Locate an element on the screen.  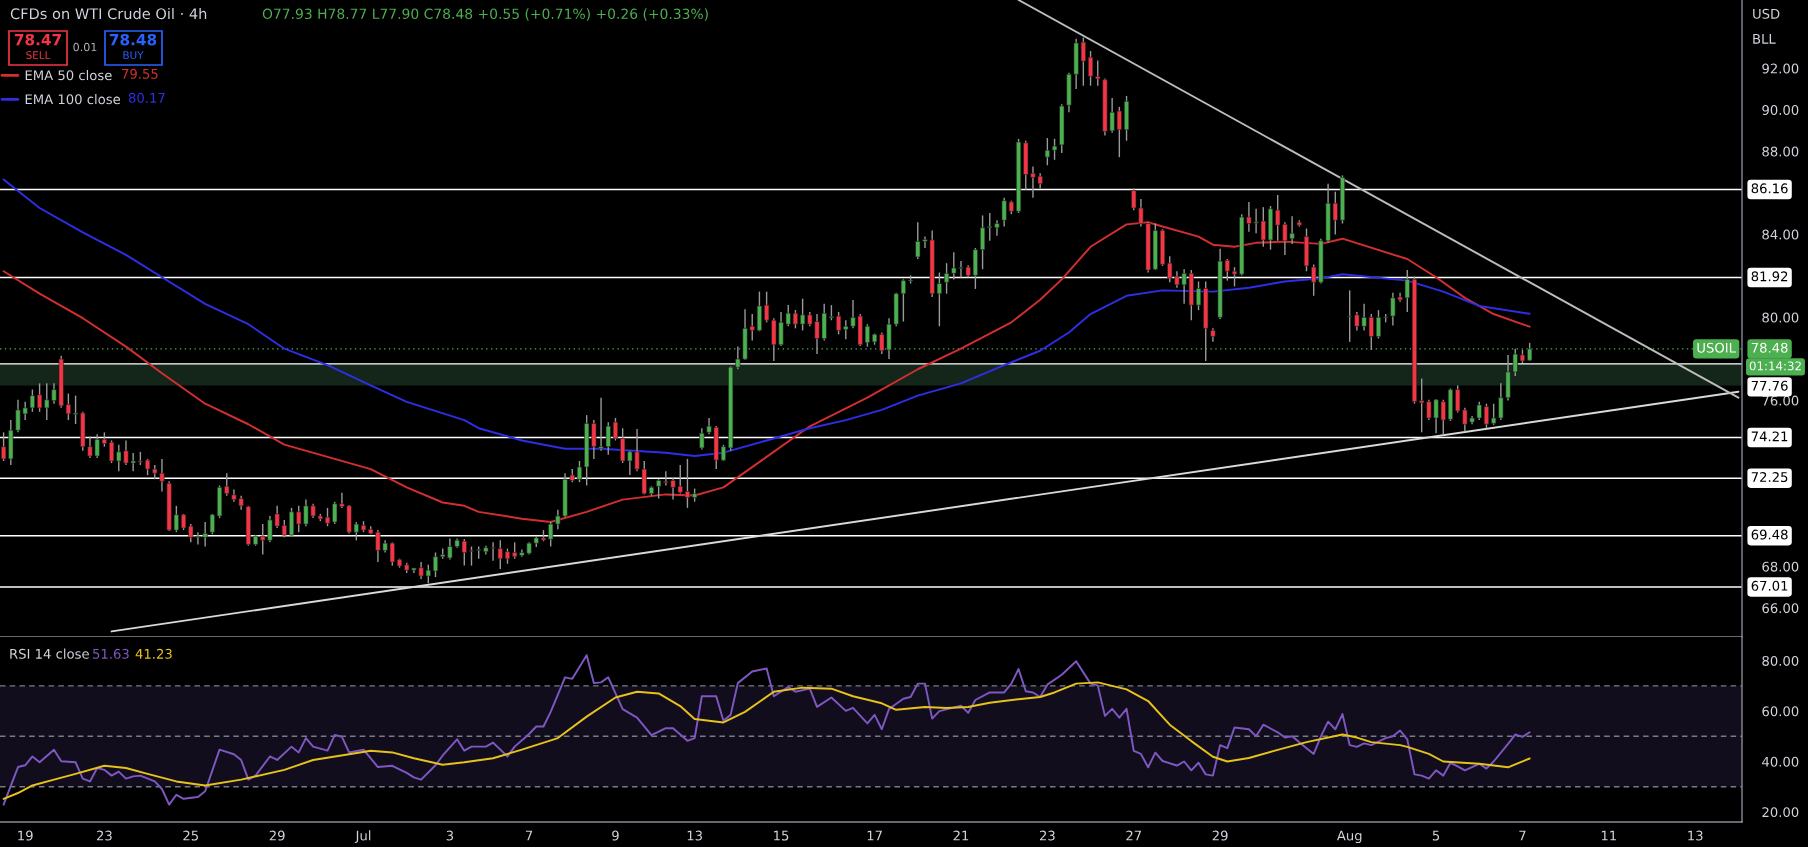
annotation: 78.47 is located at coordinates (37, 39).